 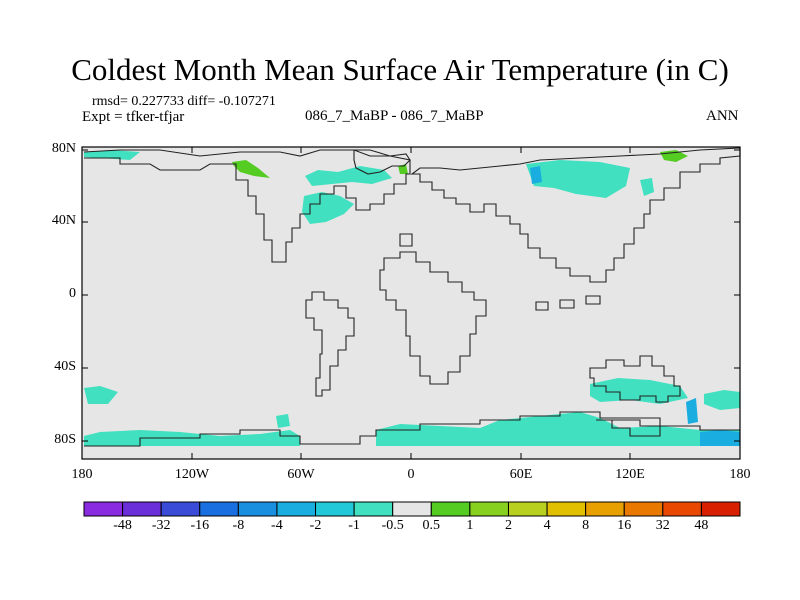 What do you see at coordinates (315, 525) in the screenshot?
I see `colorbar-label: -2` at bounding box center [315, 525].